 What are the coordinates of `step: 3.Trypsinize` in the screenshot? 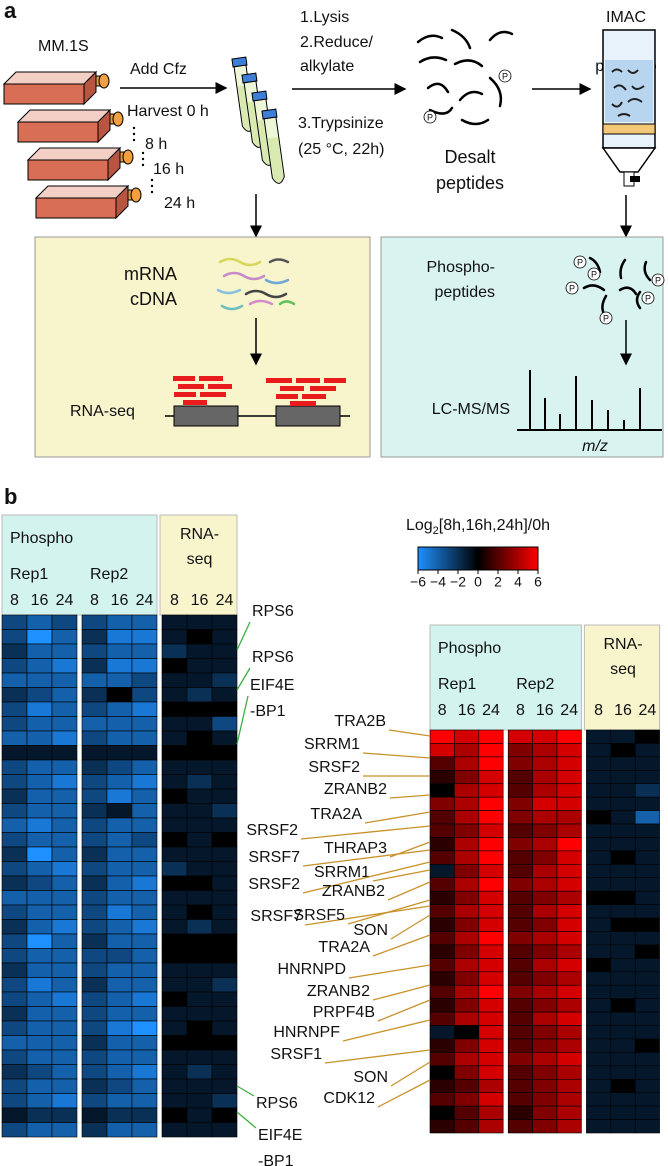 It's located at (341, 123).